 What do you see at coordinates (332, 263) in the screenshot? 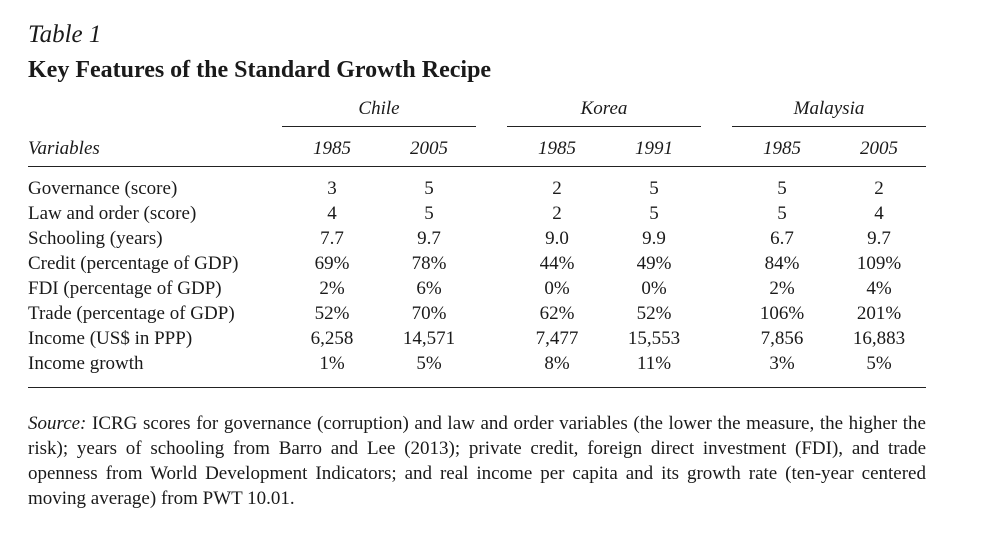
I see `cell-value: 69%` at bounding box center [332, 263].